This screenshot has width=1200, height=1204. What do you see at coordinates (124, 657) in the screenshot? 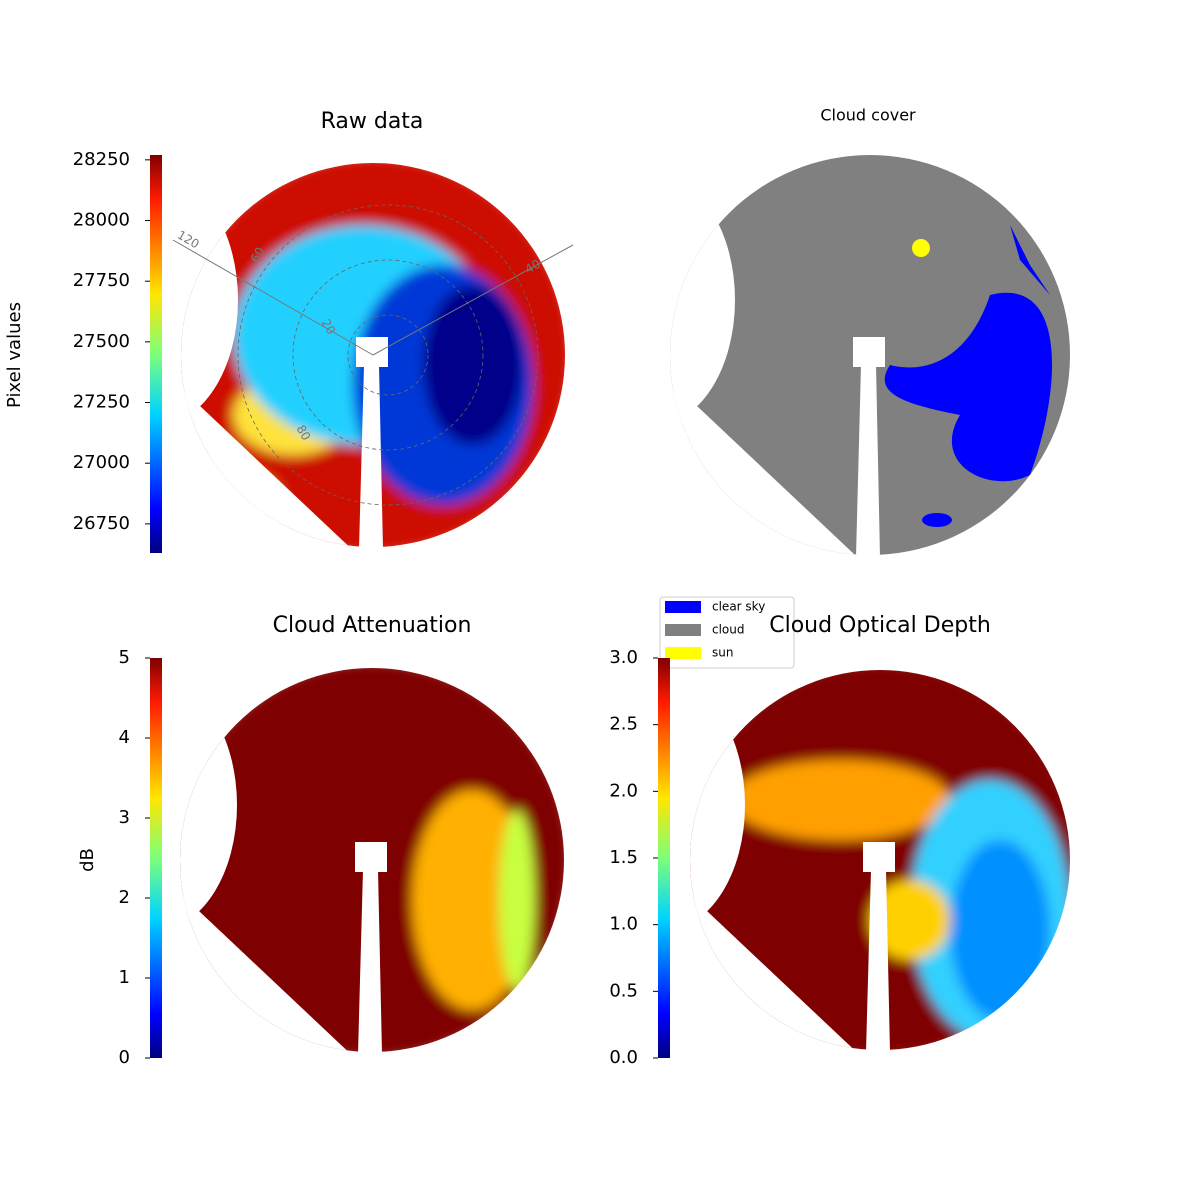
I see `colorbar-tick-label: 5` at bounding box center [124, 657].